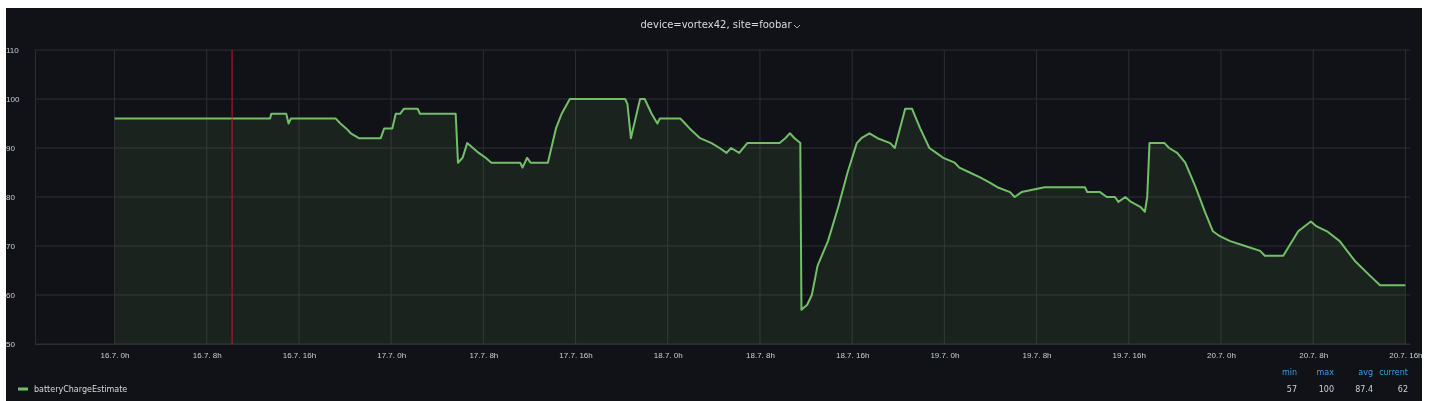  I want to click on y-tick-label: 80, so click(11, 198).